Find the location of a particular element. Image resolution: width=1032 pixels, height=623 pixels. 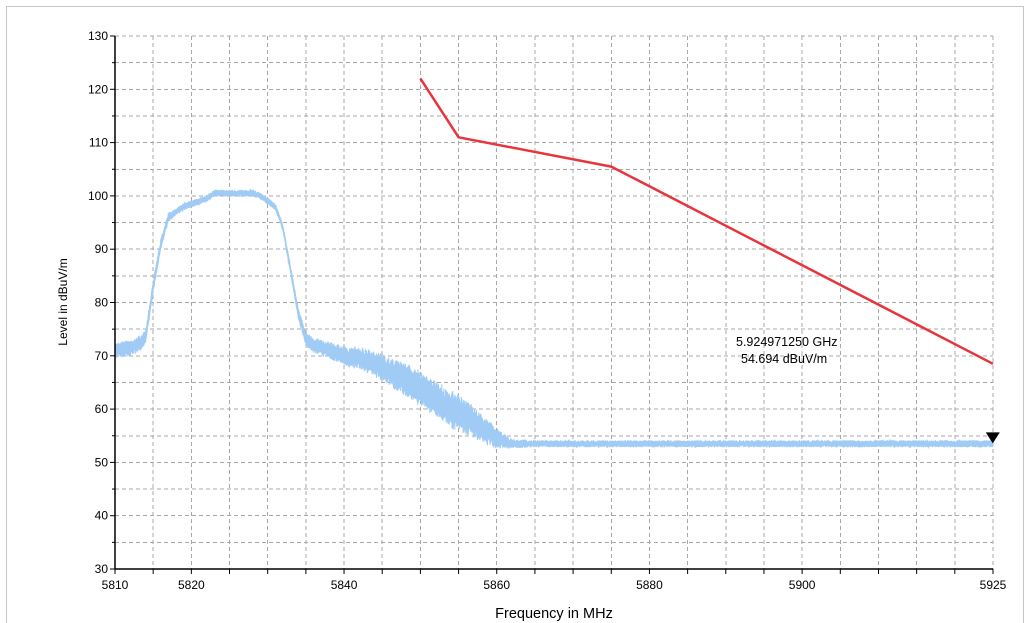

x-tick-label: 5810 is located at coordinates (115, 585).